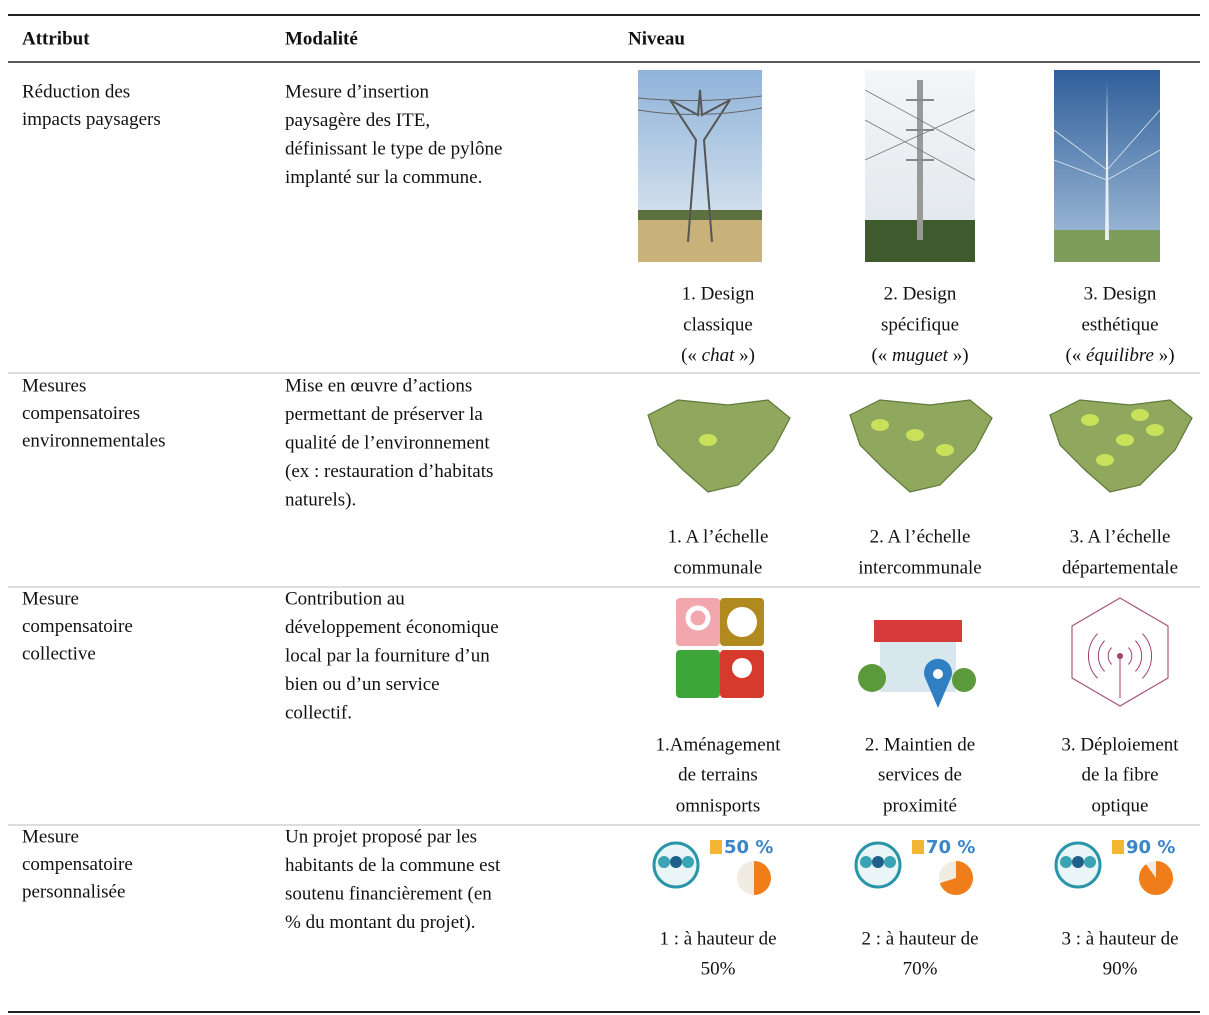  I want to click on modality-text: définissant le type de pylône, so click(393, 148).